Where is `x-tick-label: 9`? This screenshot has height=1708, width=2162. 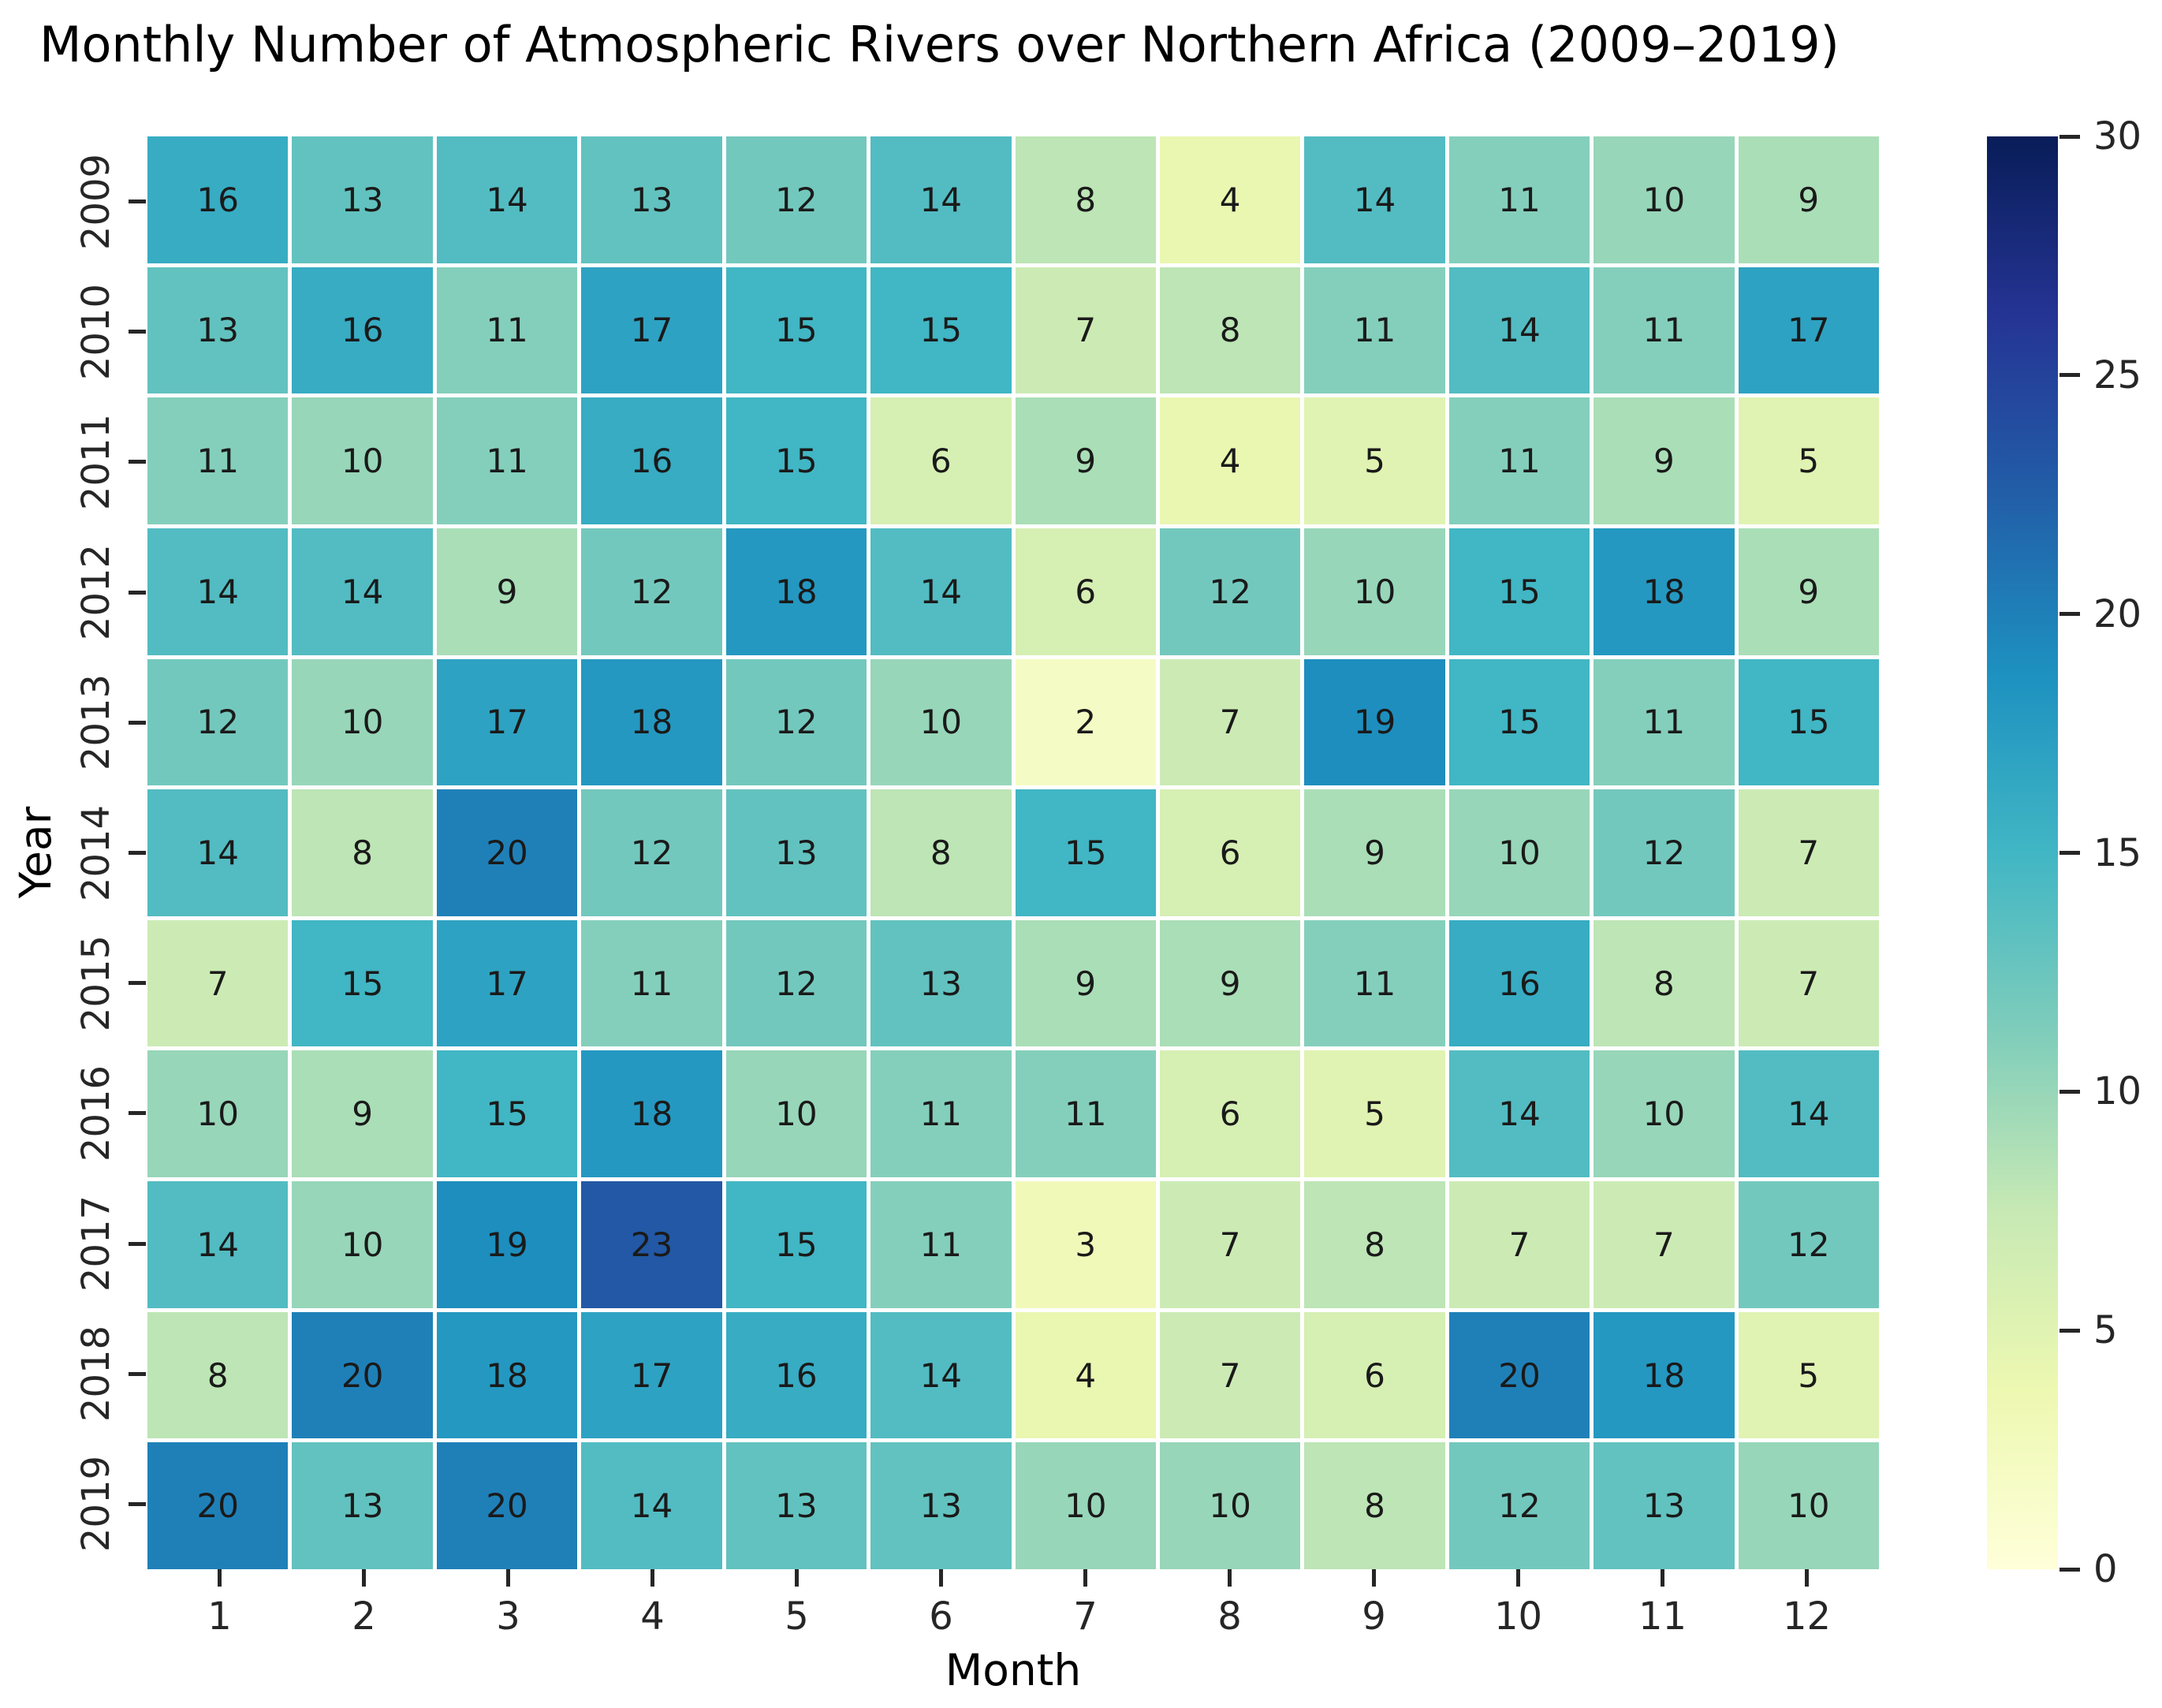 x-tick-label: 9 is located at coordinates (1374, 1616).